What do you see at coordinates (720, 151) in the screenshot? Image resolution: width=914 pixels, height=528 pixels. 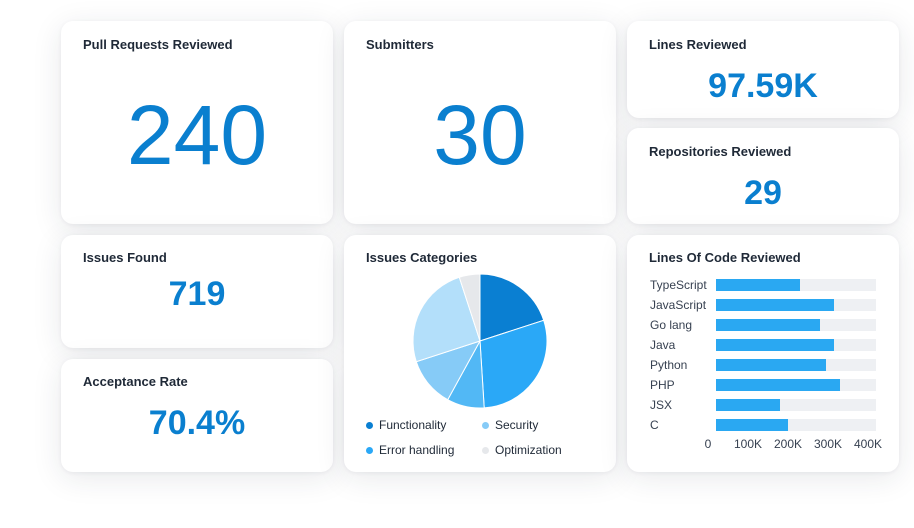 I see `repositories-title: Repositories Reviewed` at bounding box center [720, 151].